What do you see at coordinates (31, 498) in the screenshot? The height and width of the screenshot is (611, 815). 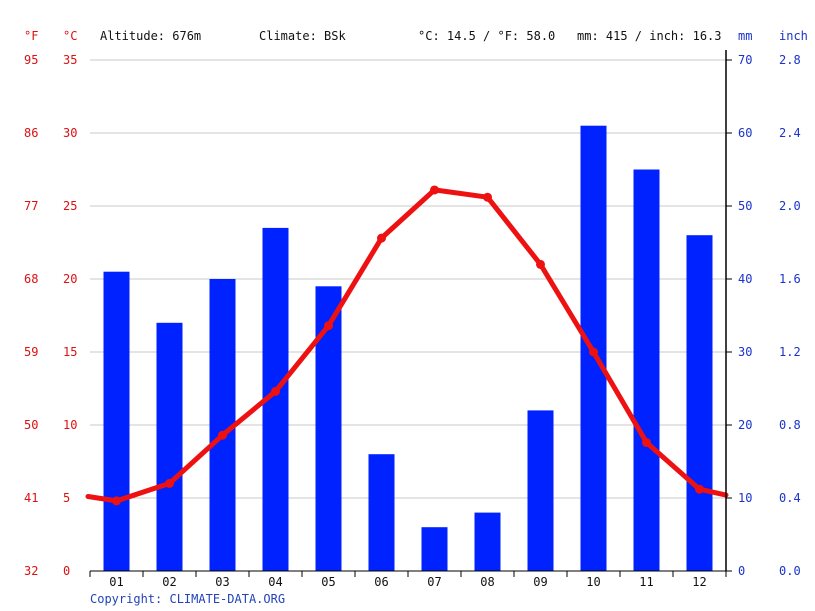 I see `fahrenheit-tick-label: 41` at bounding box center [31, 498].